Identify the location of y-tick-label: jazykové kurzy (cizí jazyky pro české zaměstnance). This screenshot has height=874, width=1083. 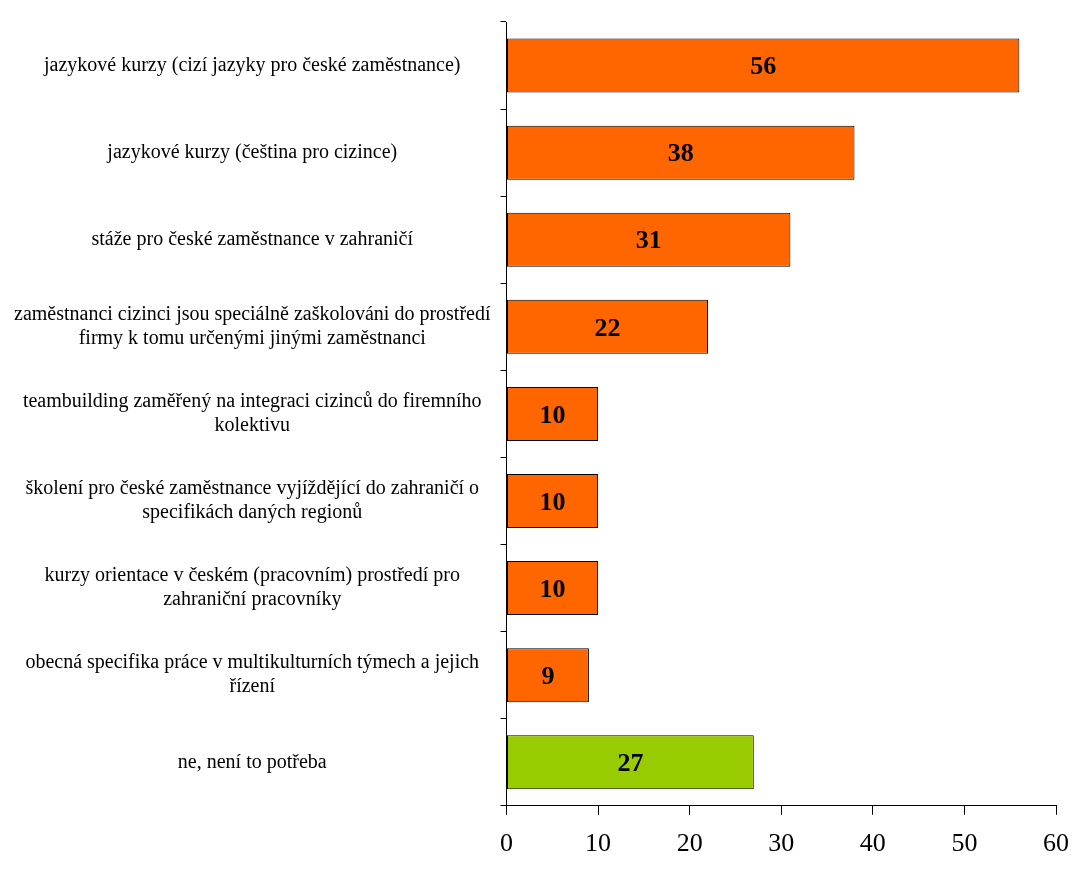
(252, 64).